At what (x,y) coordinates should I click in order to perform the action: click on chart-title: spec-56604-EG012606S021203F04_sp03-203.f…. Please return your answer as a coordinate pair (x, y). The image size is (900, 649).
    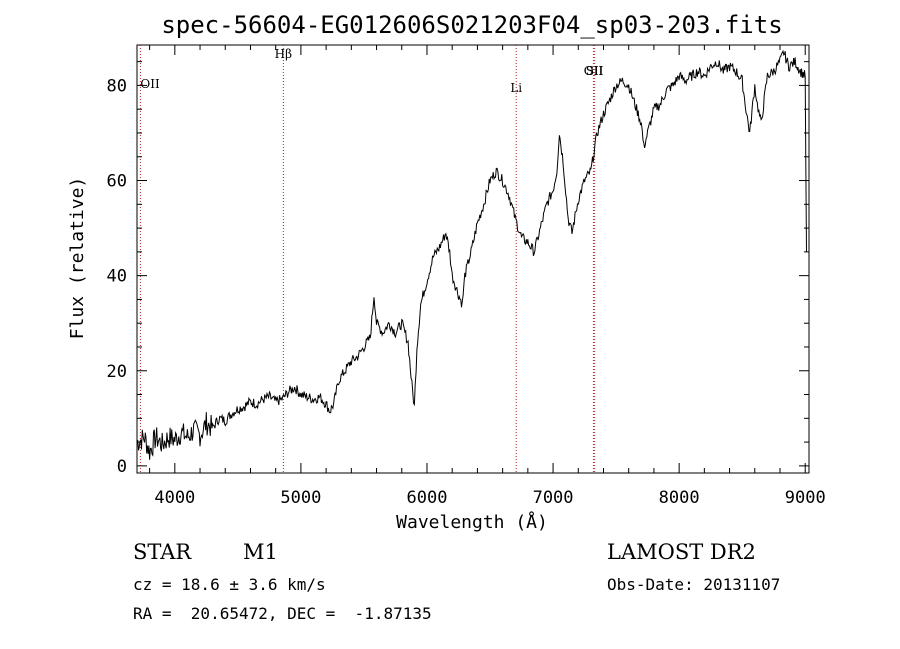
    Looking at the image, I should click on (471, 25).